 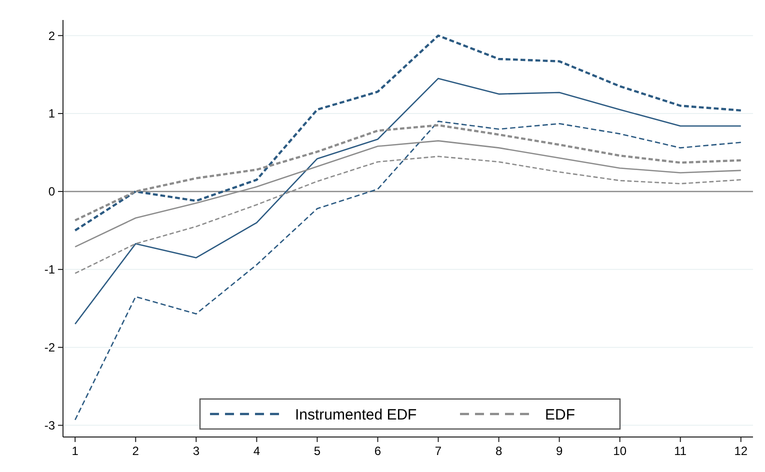 I want to click on x-tick-label: 1, so click(x=75, y=451).